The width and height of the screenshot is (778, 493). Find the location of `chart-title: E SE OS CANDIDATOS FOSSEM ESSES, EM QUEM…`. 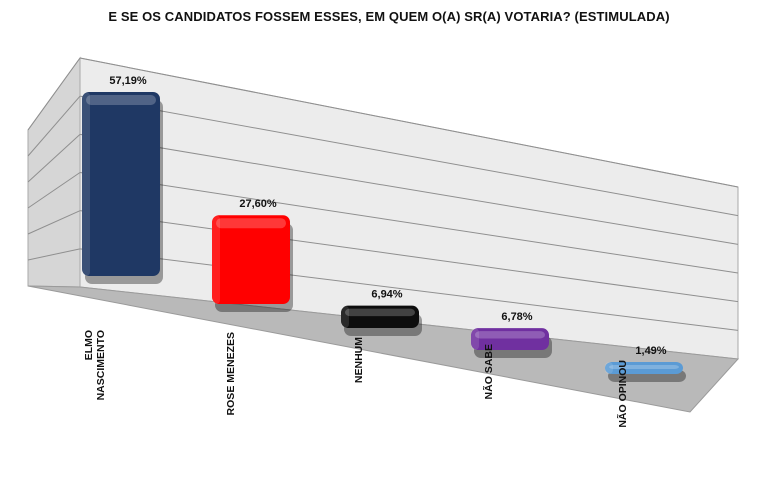

chart-title: E SE OS CANDIDATOS FOSSEM ESSES, EM QUEM… is located at coordinates (389, 16).